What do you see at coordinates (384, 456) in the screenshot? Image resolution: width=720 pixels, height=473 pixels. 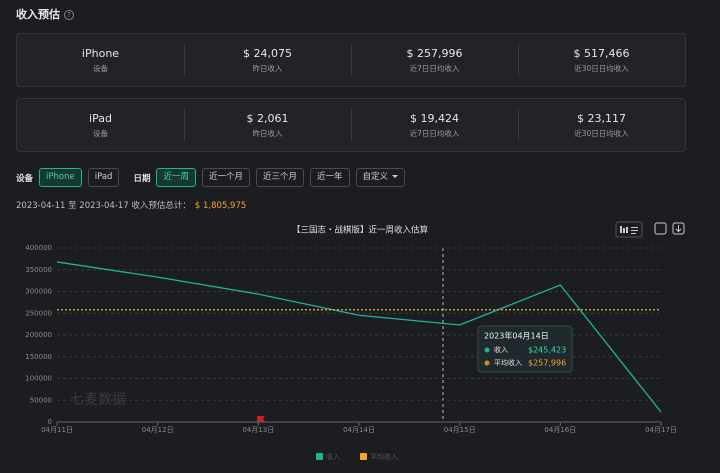 I see `legend-label: 平均收入` at bounding box center [384, 456].